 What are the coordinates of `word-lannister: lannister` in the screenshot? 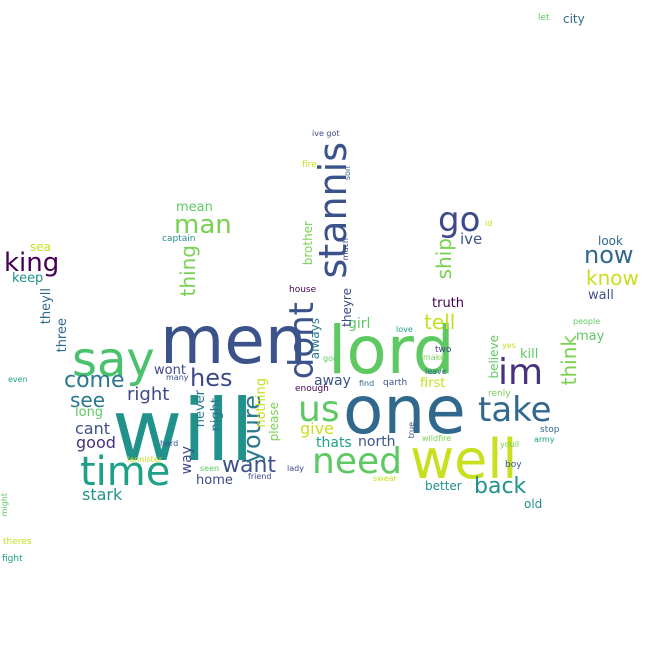 It's located at (145, 459).